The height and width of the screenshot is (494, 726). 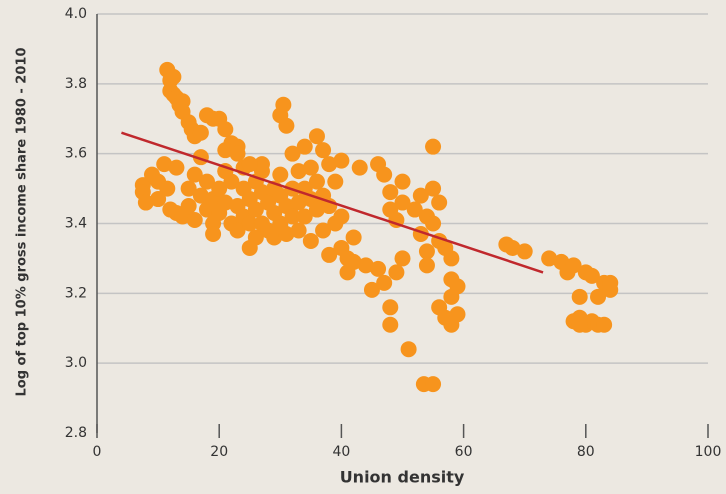 I want to click on x-tick-label: 80, so click(x=586, y=452).